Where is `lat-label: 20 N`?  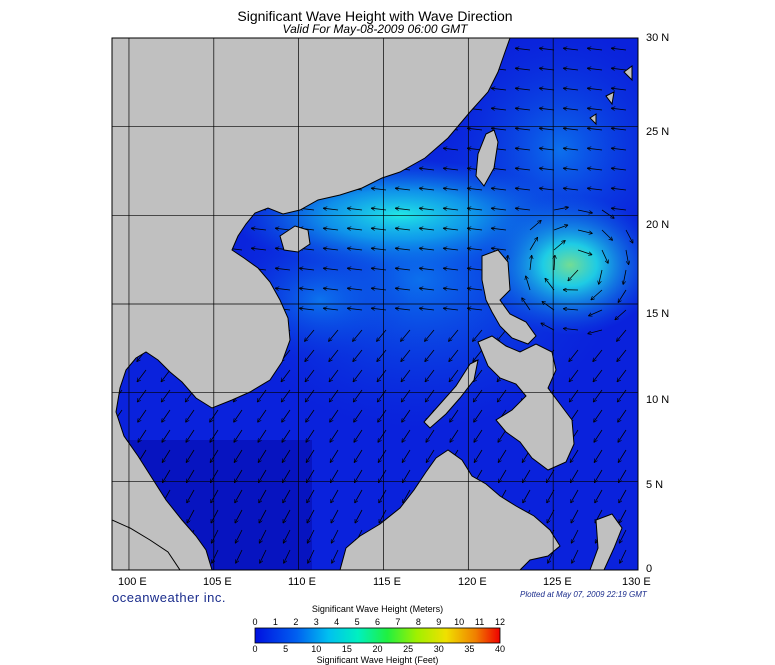
lat-label: 20 N is located at coordinates (658, 225).